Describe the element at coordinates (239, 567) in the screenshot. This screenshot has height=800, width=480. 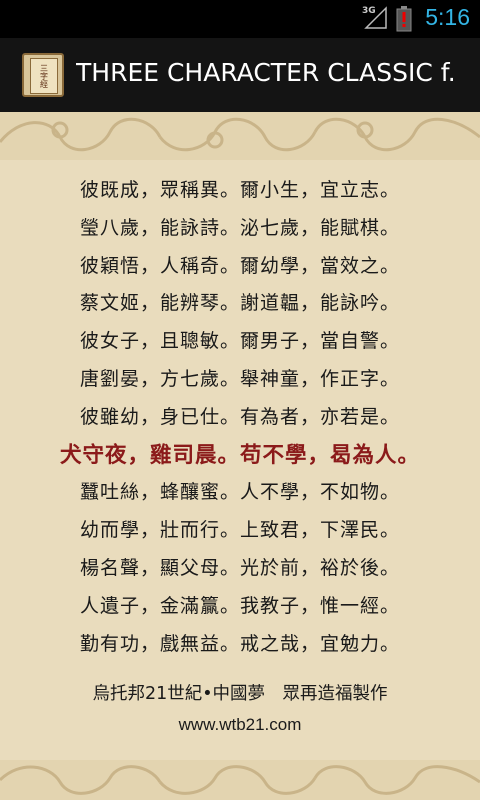
I see `verse-line: 楊名聲，顯父母。光於前，裕於後。` at that location.